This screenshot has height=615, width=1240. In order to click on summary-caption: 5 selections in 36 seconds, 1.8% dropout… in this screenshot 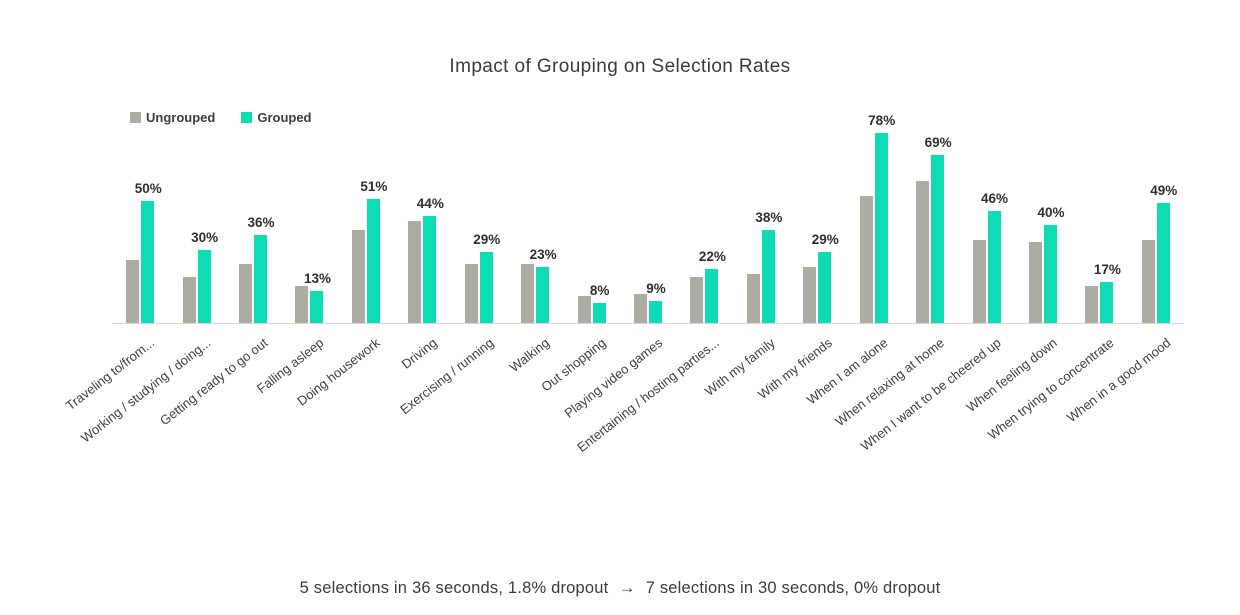, I will do `click(620, 588)`.